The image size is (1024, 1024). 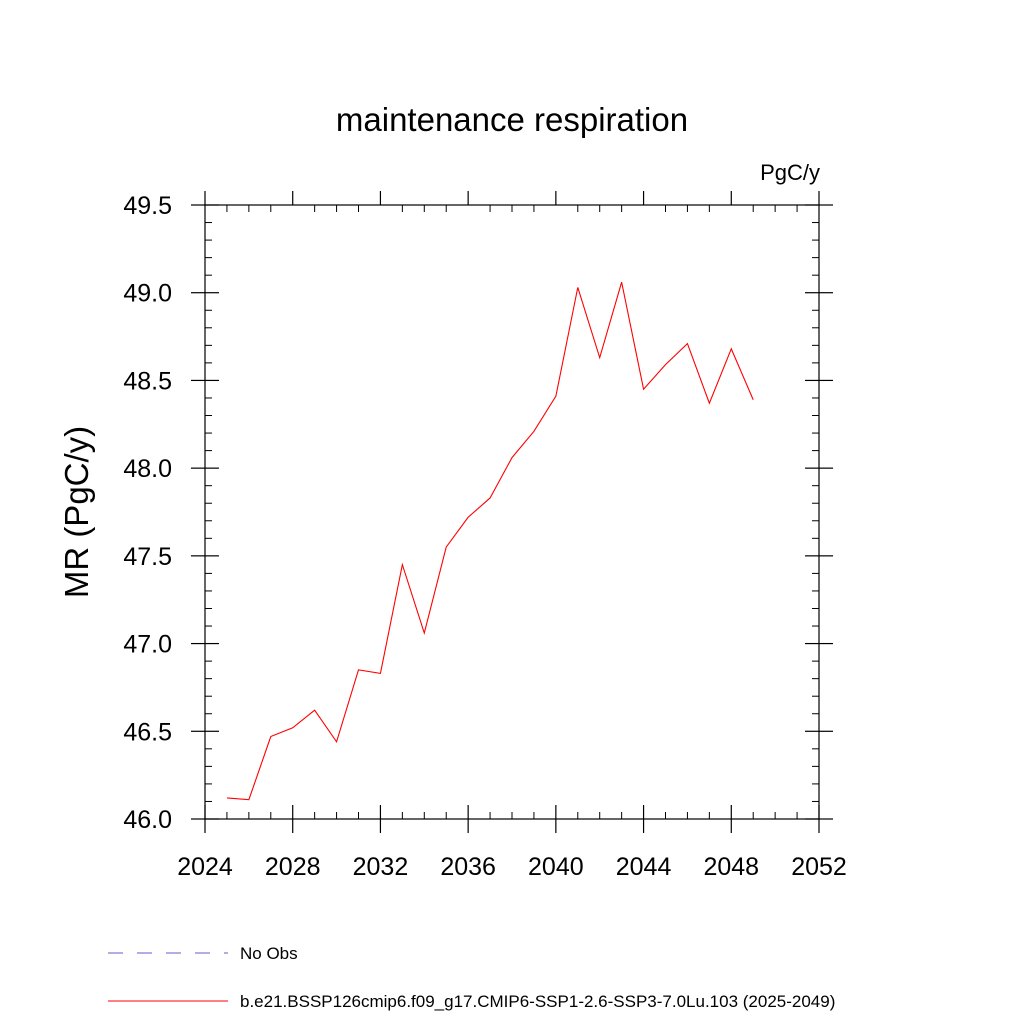 What do you see at coordinates (556, 867) in the screenshot?
I see `x-tick-label: 2040` at bounding box center [556, 867].